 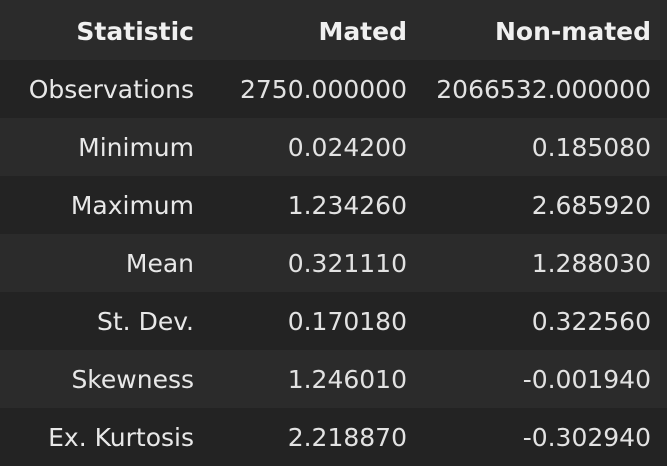 I want to click on mated-value: 2750.000000, so click(x=323, y=89).